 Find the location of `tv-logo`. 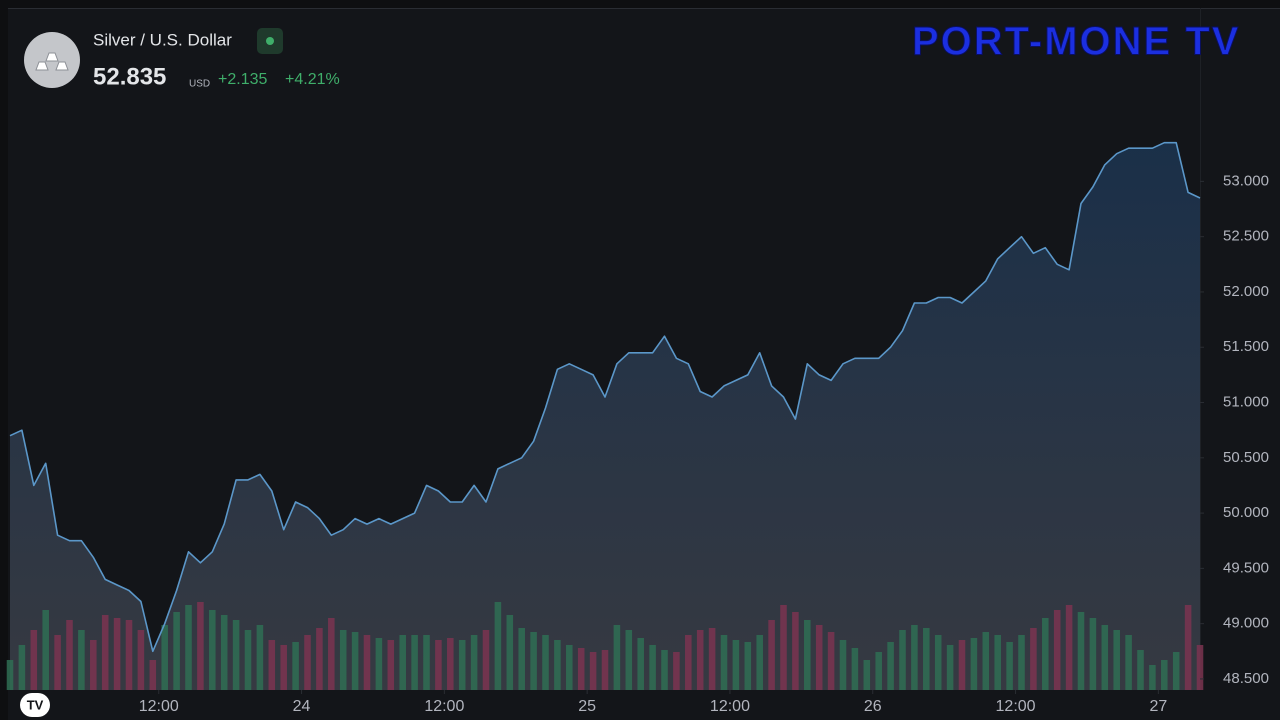

tv-logo is located at coordinates (35, 705).